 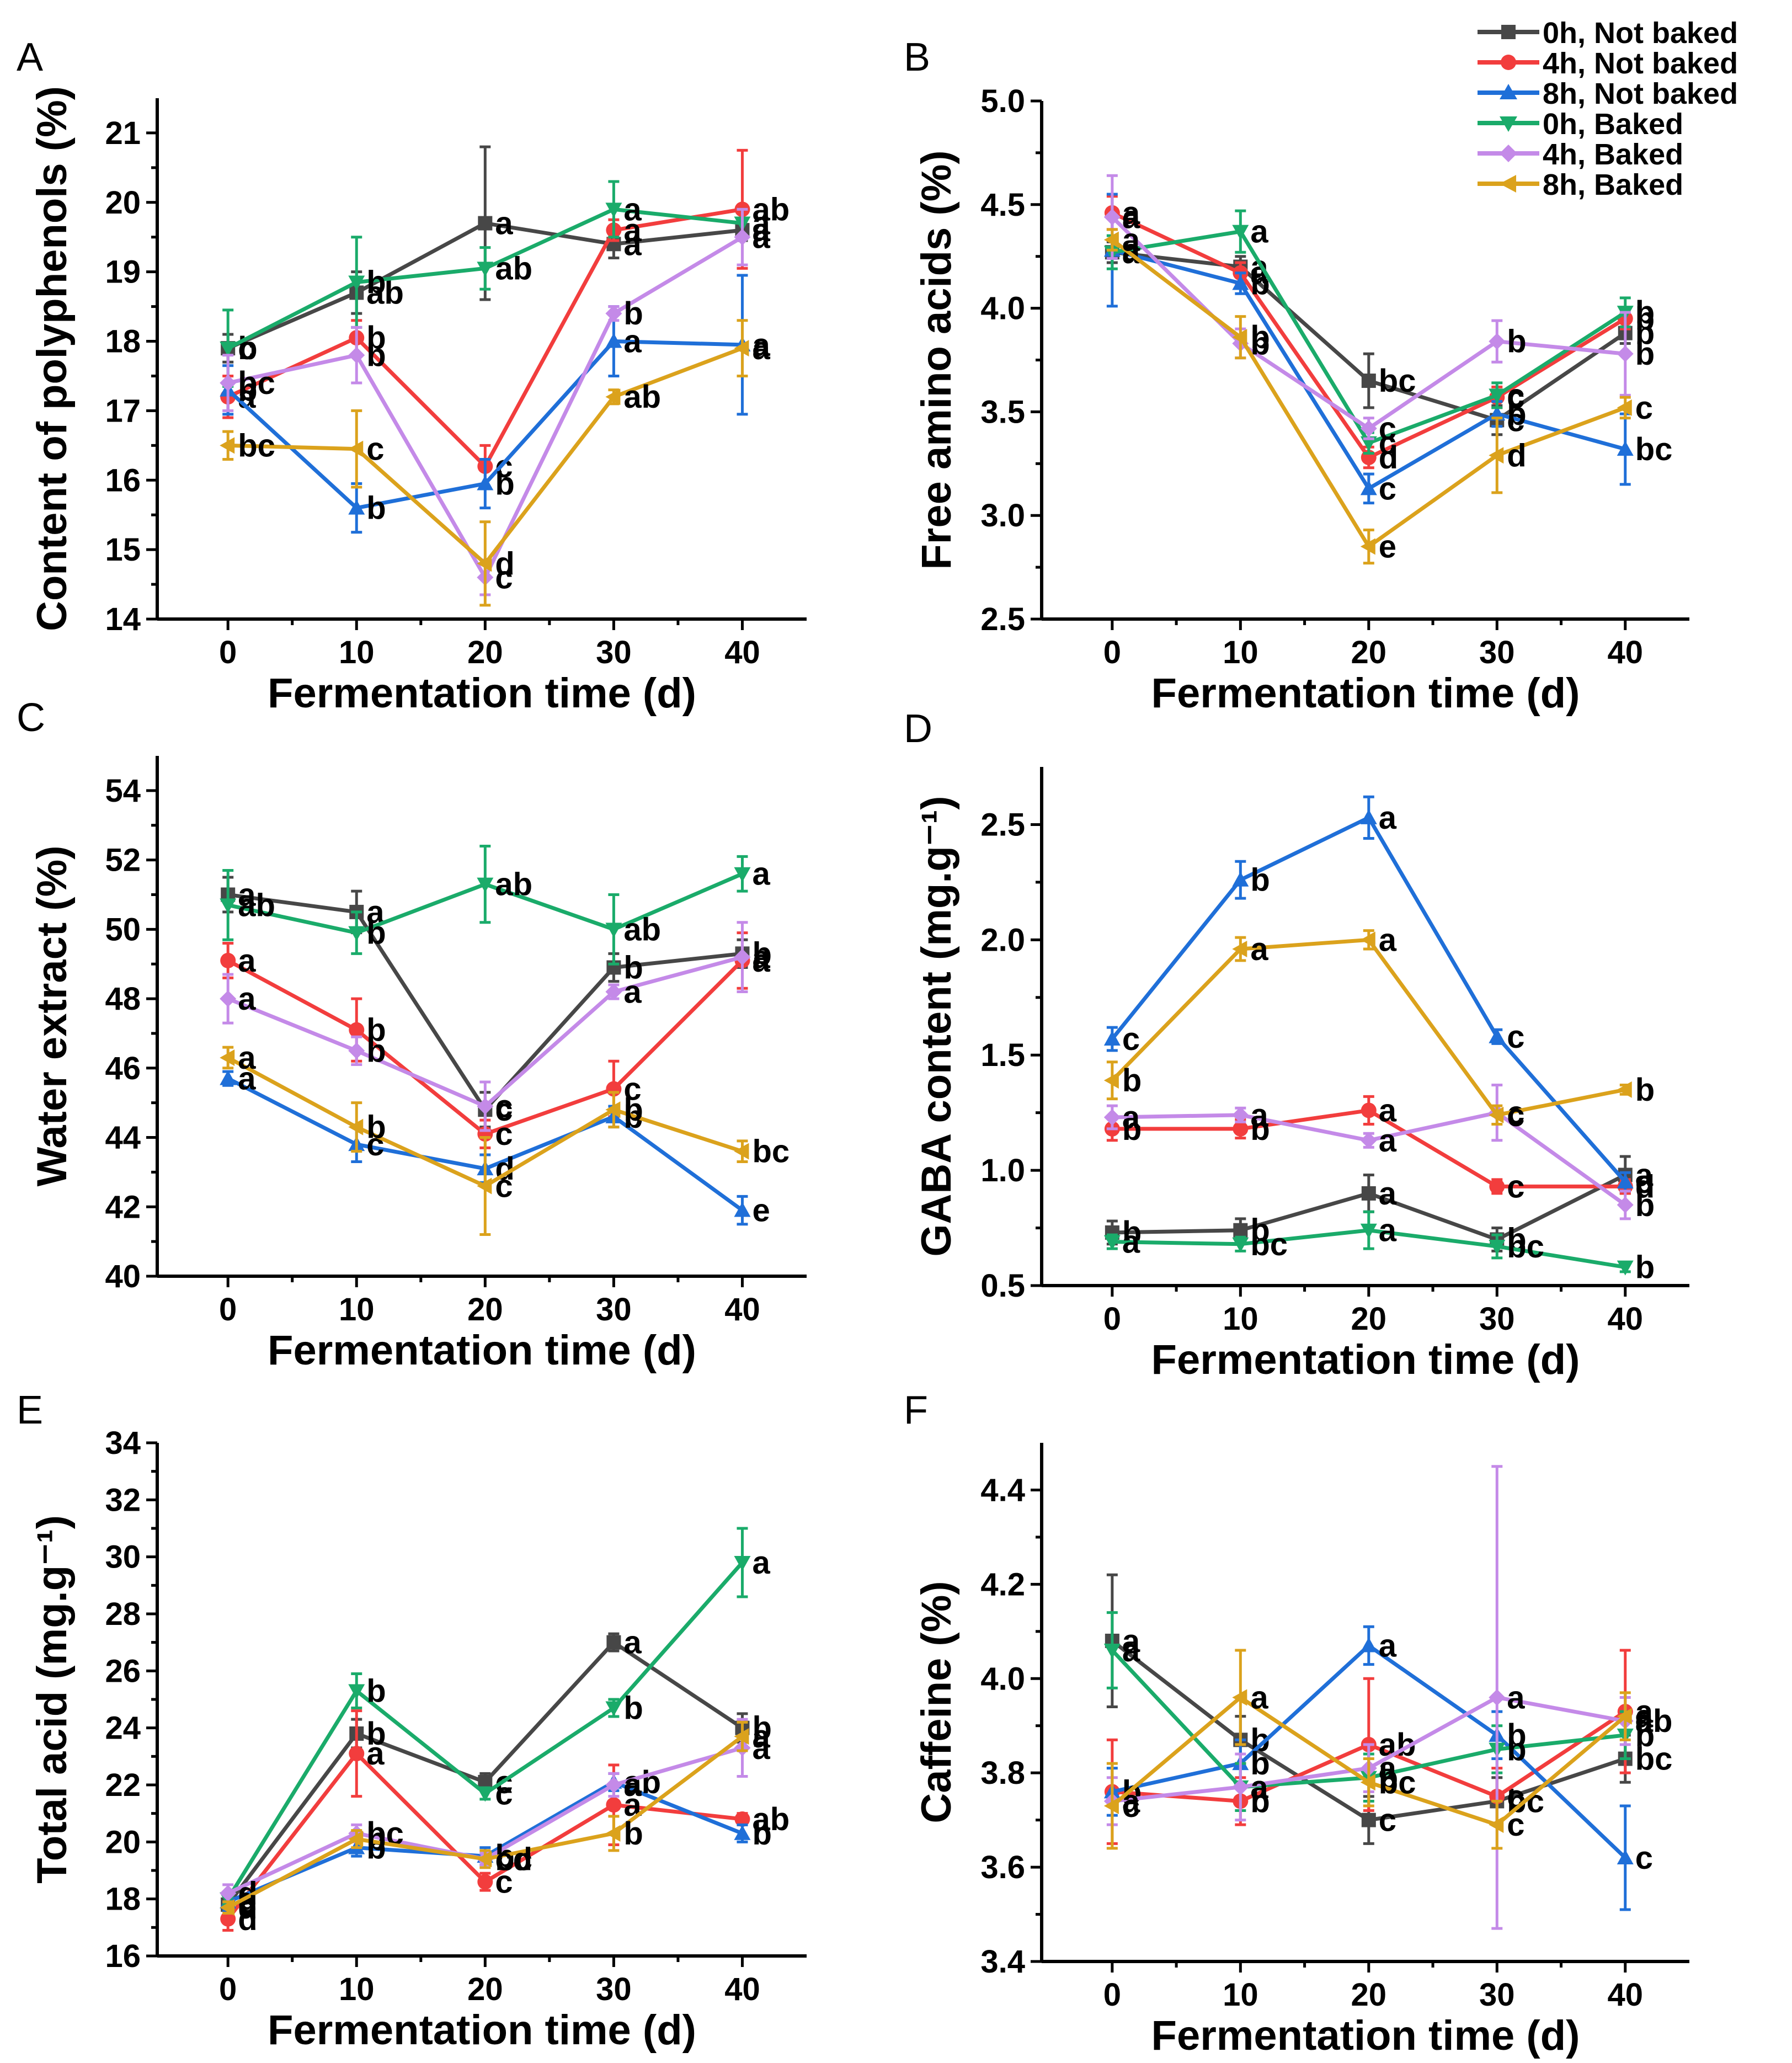 I want to click on y-axis-title: Water extract (%), so click(x=52, y=1015).